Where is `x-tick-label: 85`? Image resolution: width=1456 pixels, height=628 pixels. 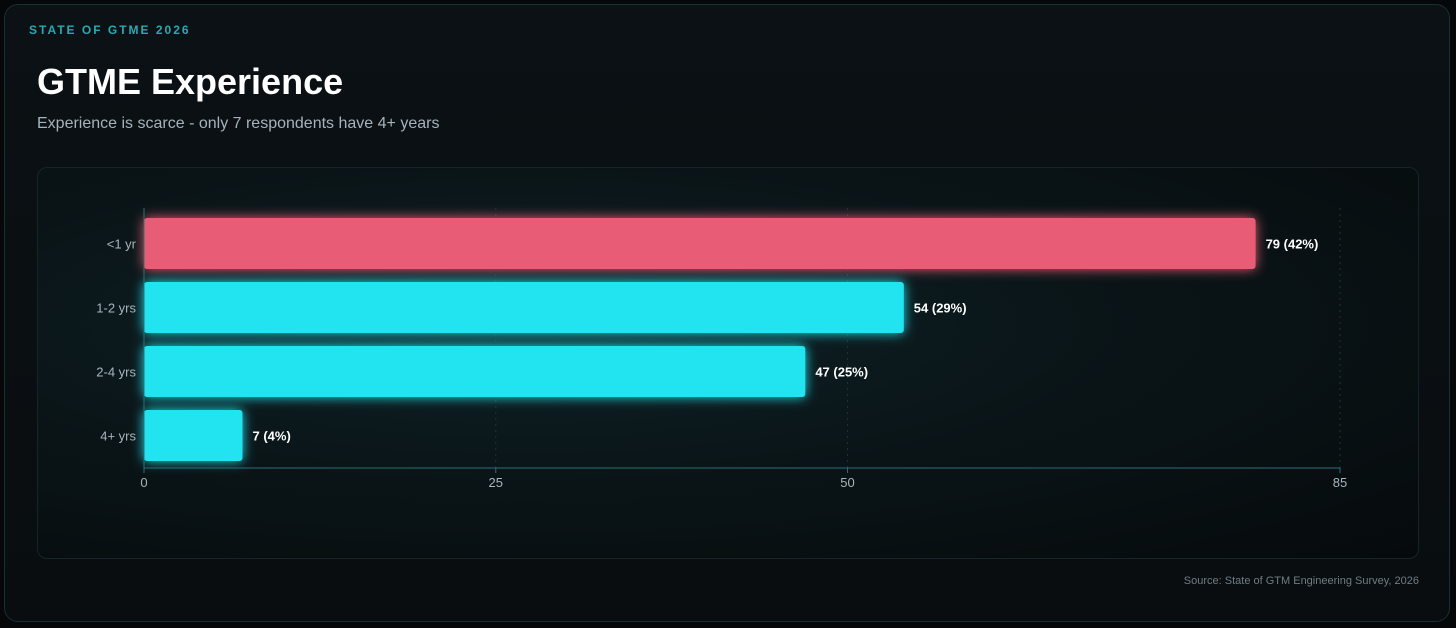 x-tick-label: 85 is located at coordinates (1340, 482).